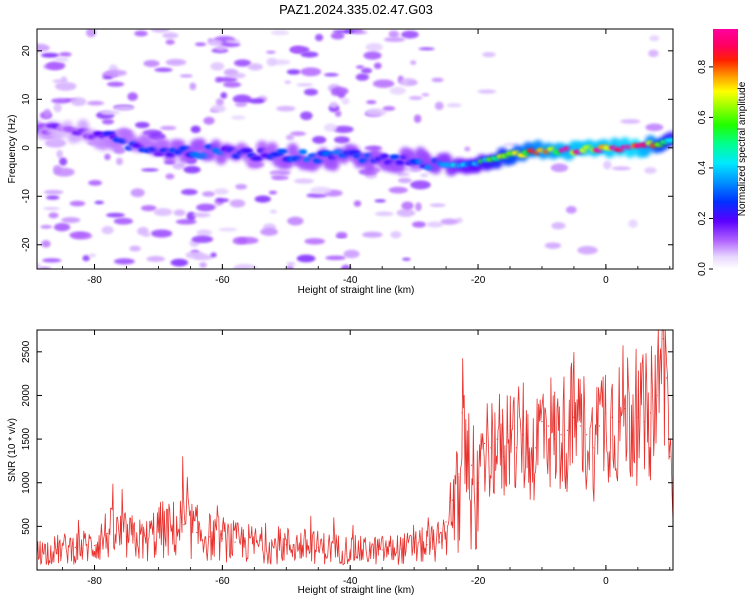 The width and height of the screenshot is (750, 600). I want to click on colorbar-gradient, so click(725, 149).